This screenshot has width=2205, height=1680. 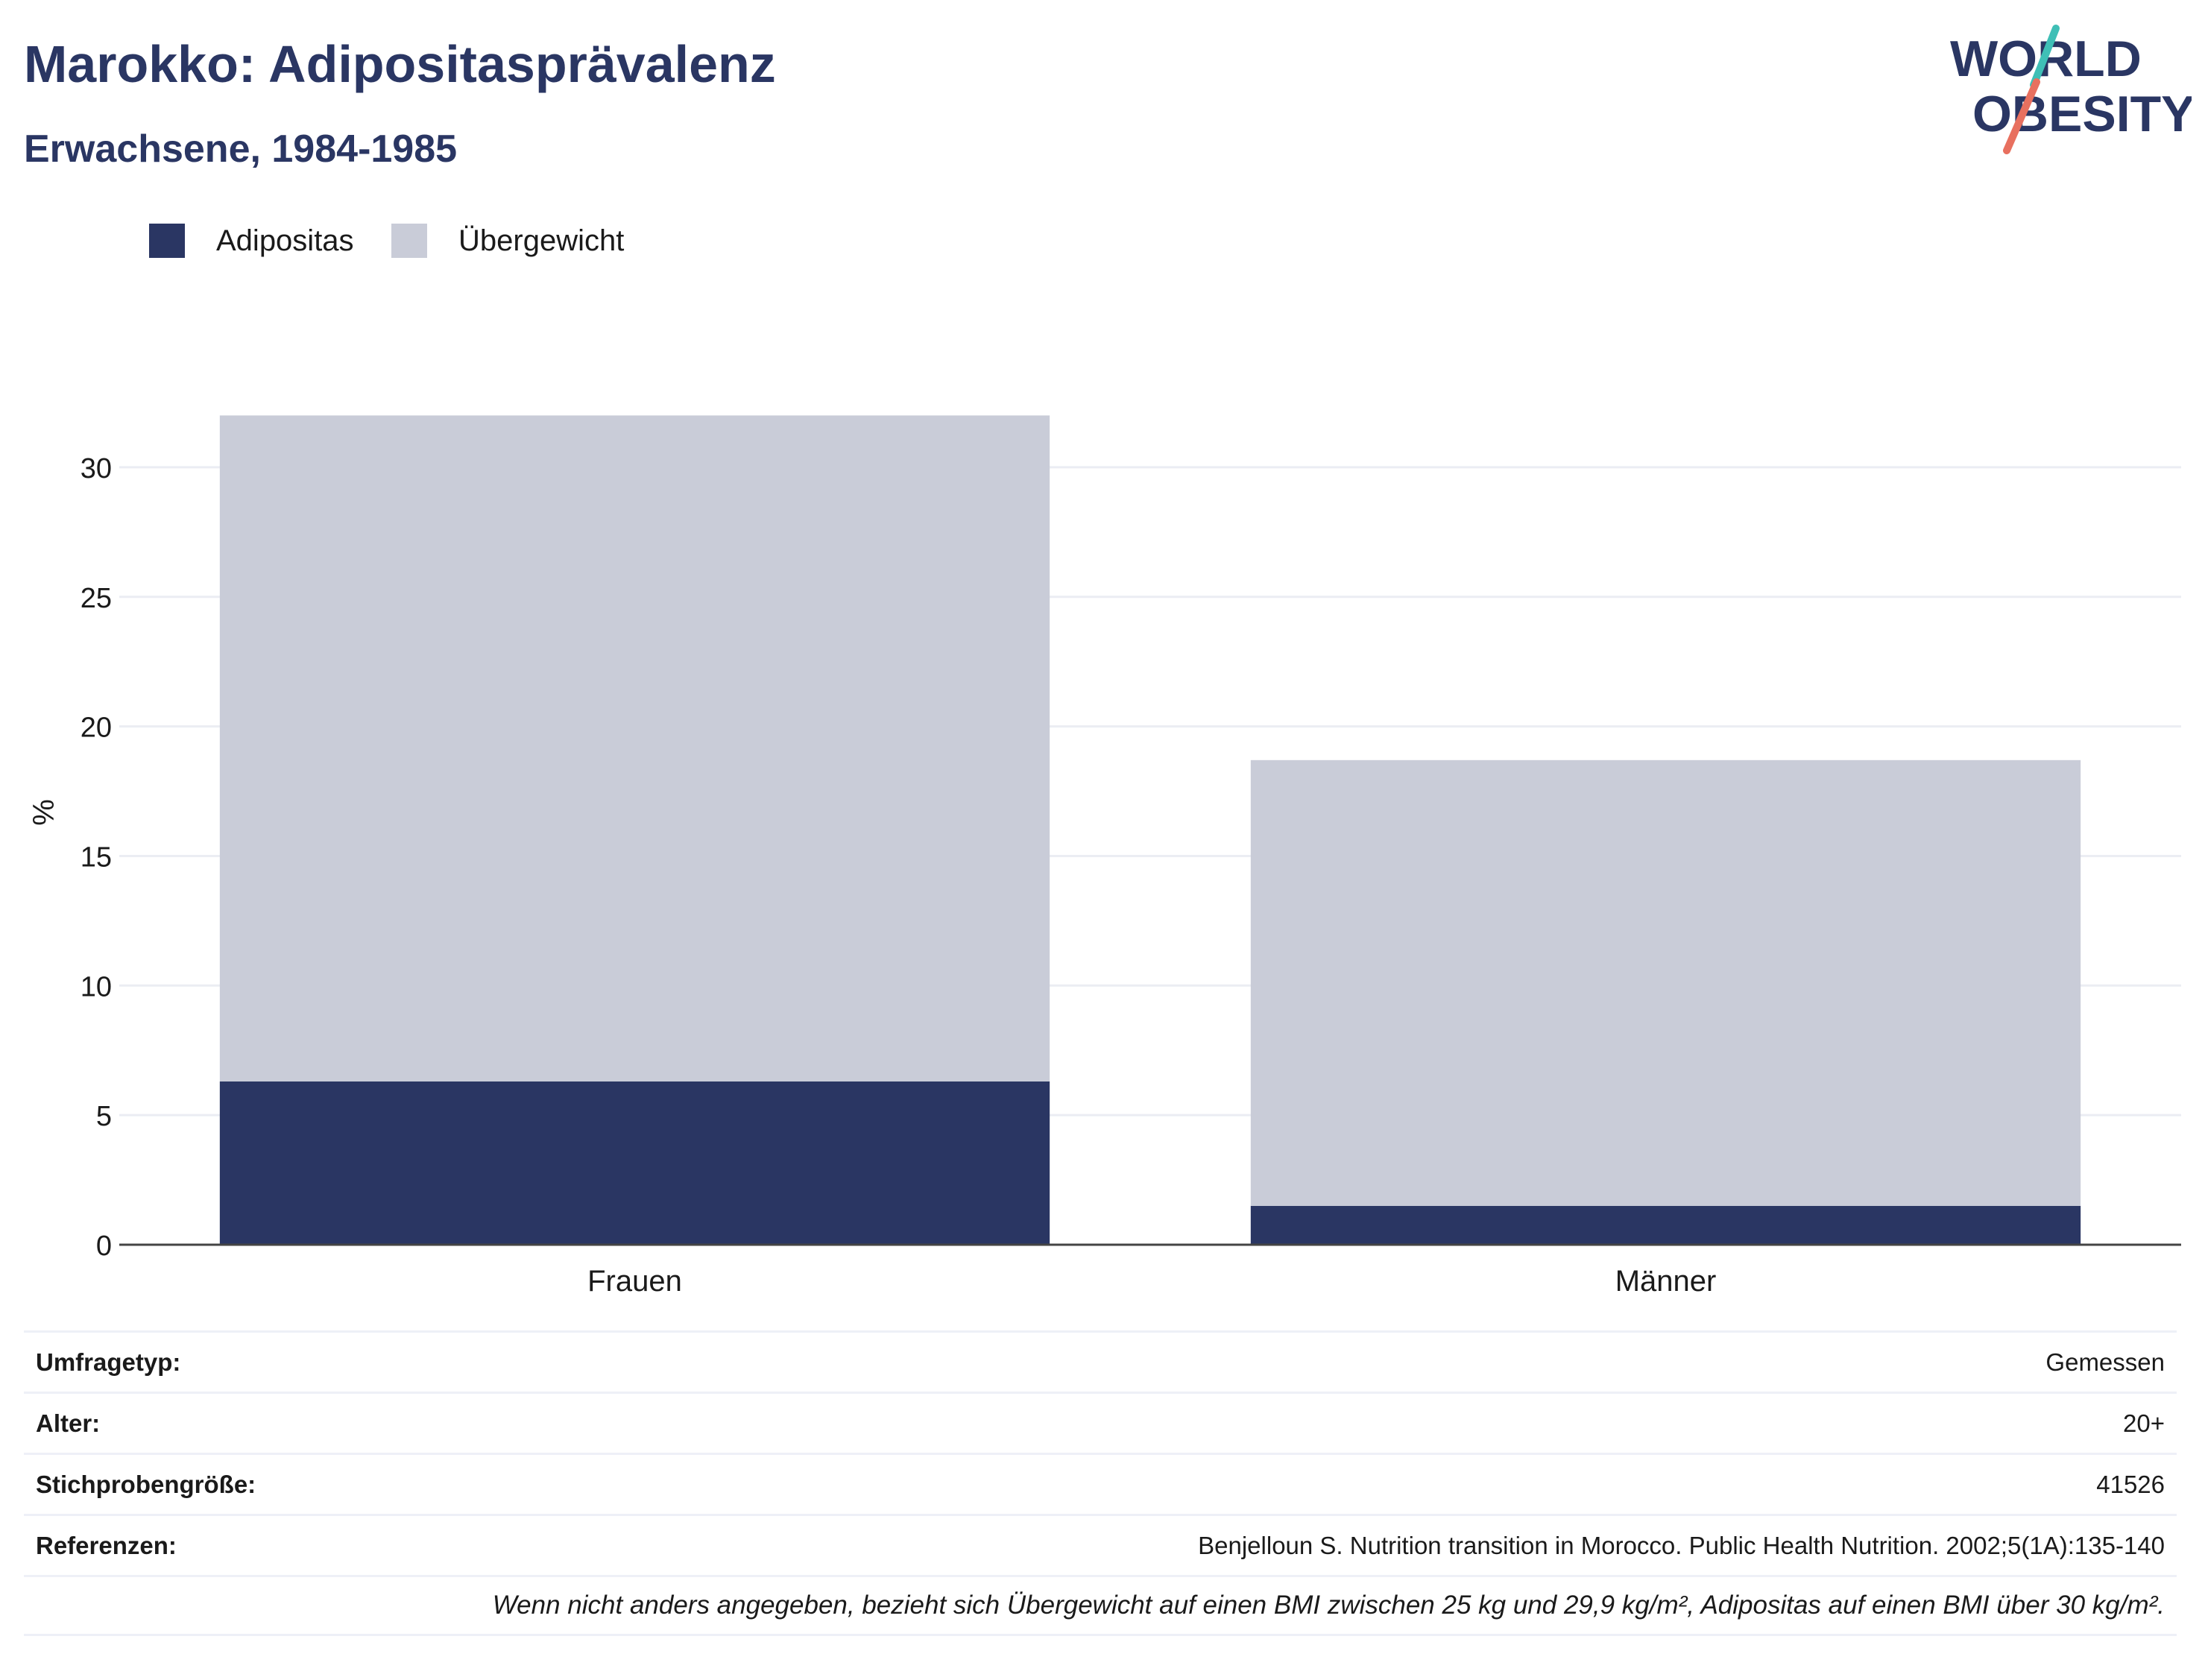 What do you see at coordinates (167, 241) in the screenshot?
I see `legend-swatch-adipositas` at bounding box center [167, 241].